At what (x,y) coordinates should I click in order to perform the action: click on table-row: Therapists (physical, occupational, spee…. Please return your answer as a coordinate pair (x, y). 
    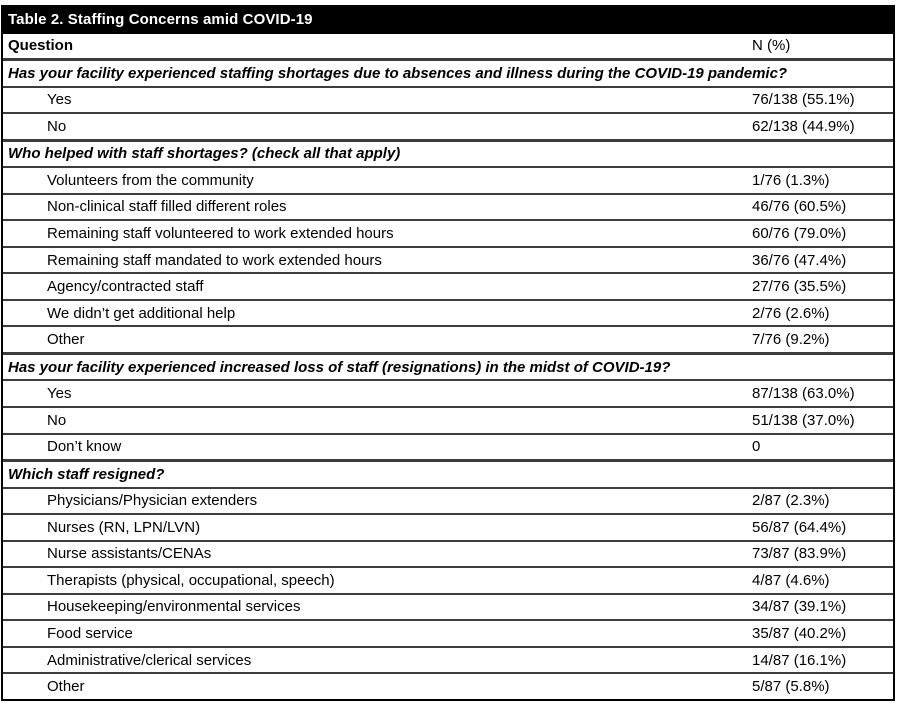
    Looking at the image, I should click on (448, 581).